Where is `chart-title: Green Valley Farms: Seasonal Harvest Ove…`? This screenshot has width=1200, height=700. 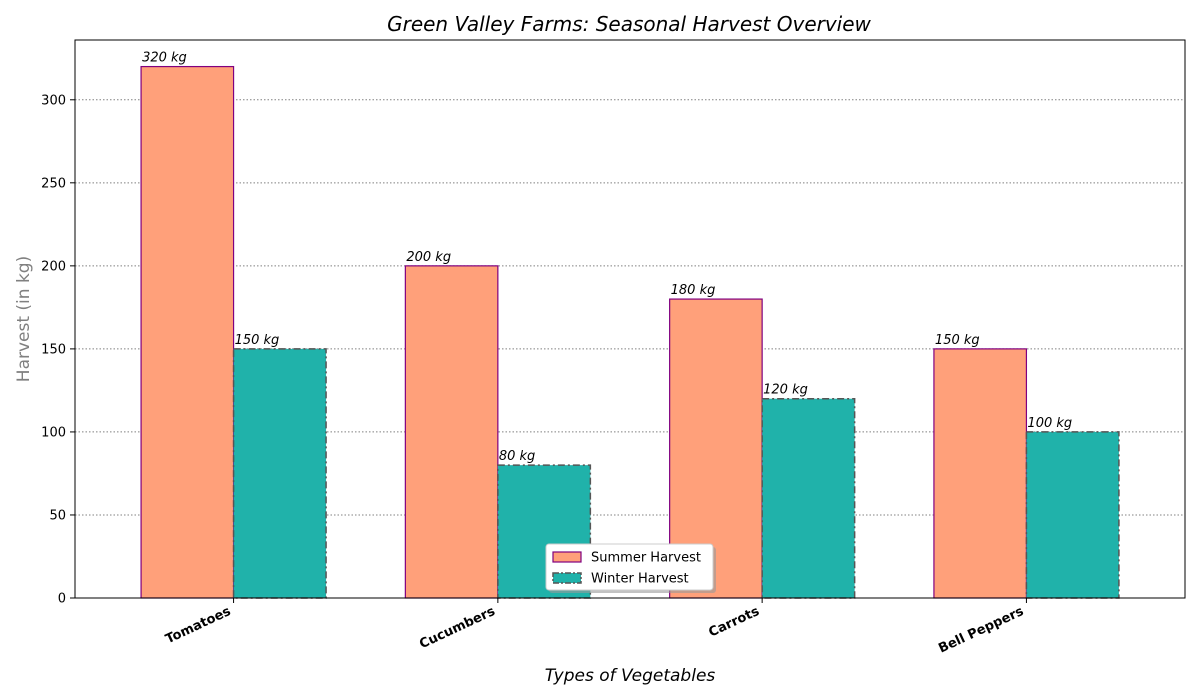
chart-title: Green Valley Farms: Seasonal Harvest Ove… is located at coordinates (629, 24).